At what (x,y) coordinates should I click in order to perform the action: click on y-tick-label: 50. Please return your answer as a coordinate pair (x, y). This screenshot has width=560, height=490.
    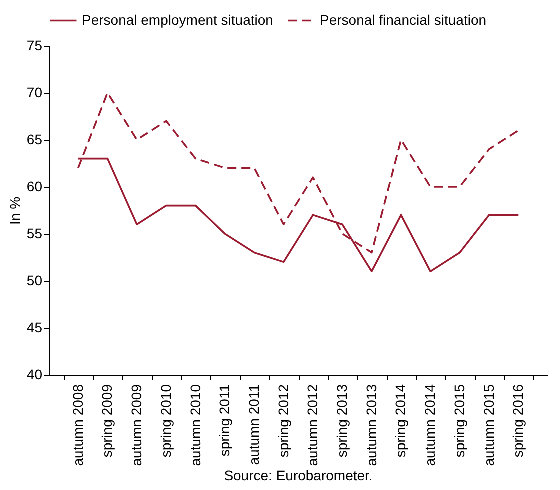
    Looking at the image, I should click on (34, 280).